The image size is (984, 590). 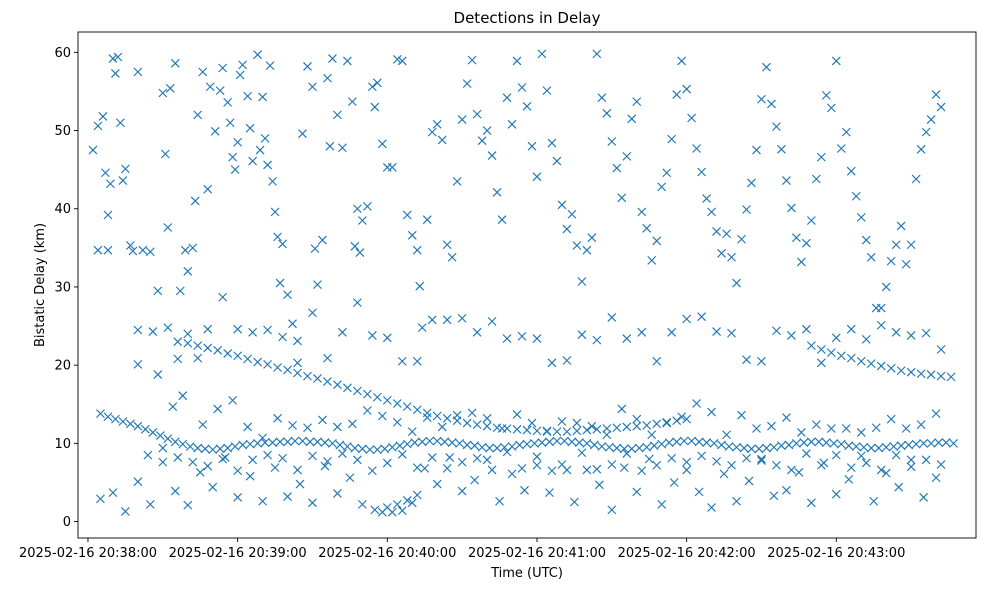 What do you see at coordinates (62, 366) in the screenshot?
I see `y-tick-label: 20` at bounding box center [62, 366].